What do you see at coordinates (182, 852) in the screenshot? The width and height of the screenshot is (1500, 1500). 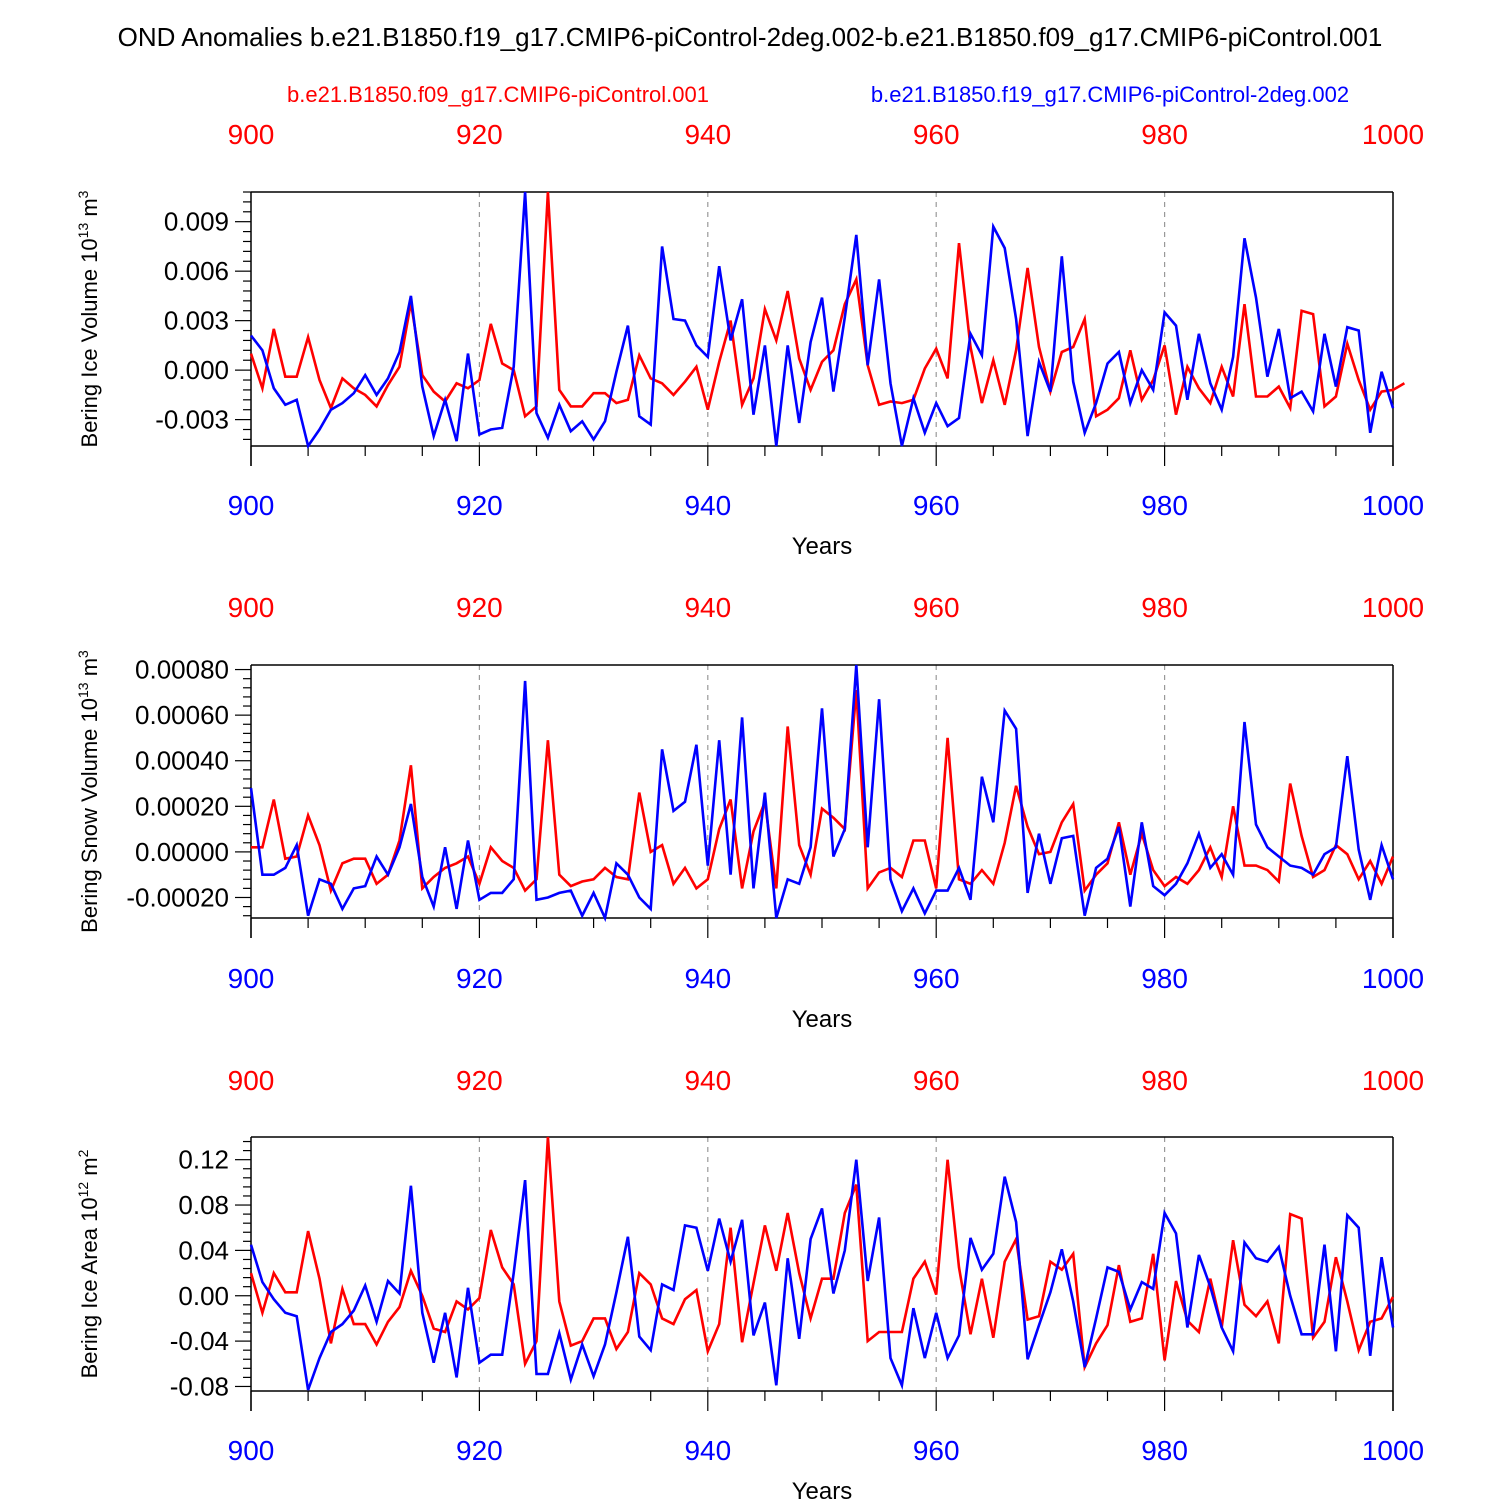 I see `y-tick-label: 0.00000` at bounding box center [182, 852].